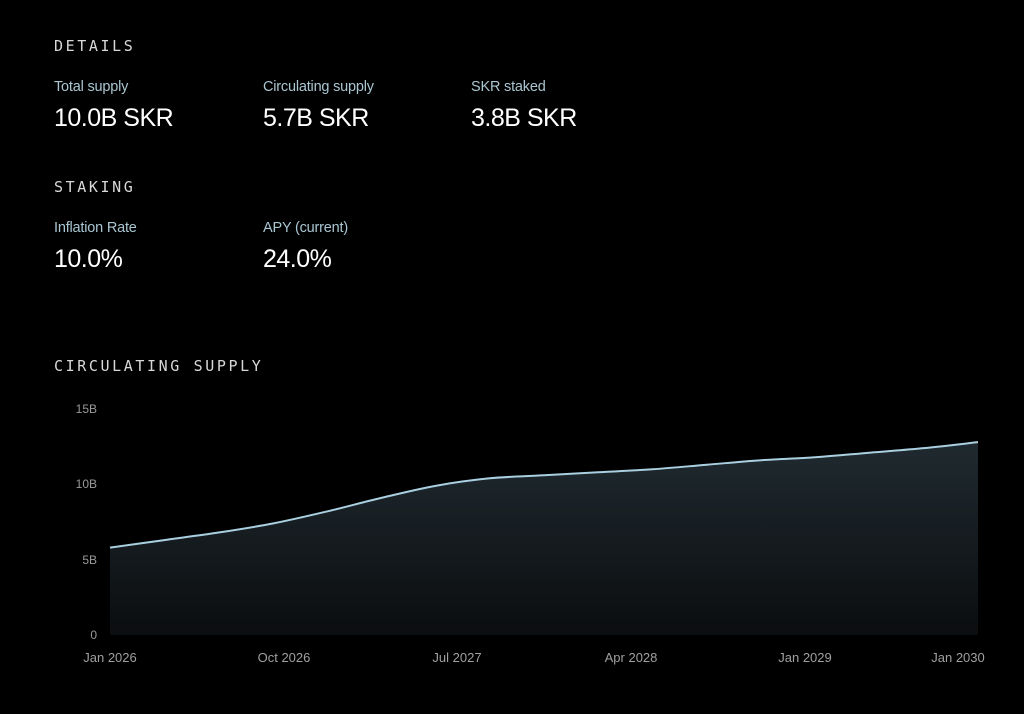 Image resolution: width=1024 pixels, height=714 pixels. I want to click on staking-title: STAKING, so click(95, 187).